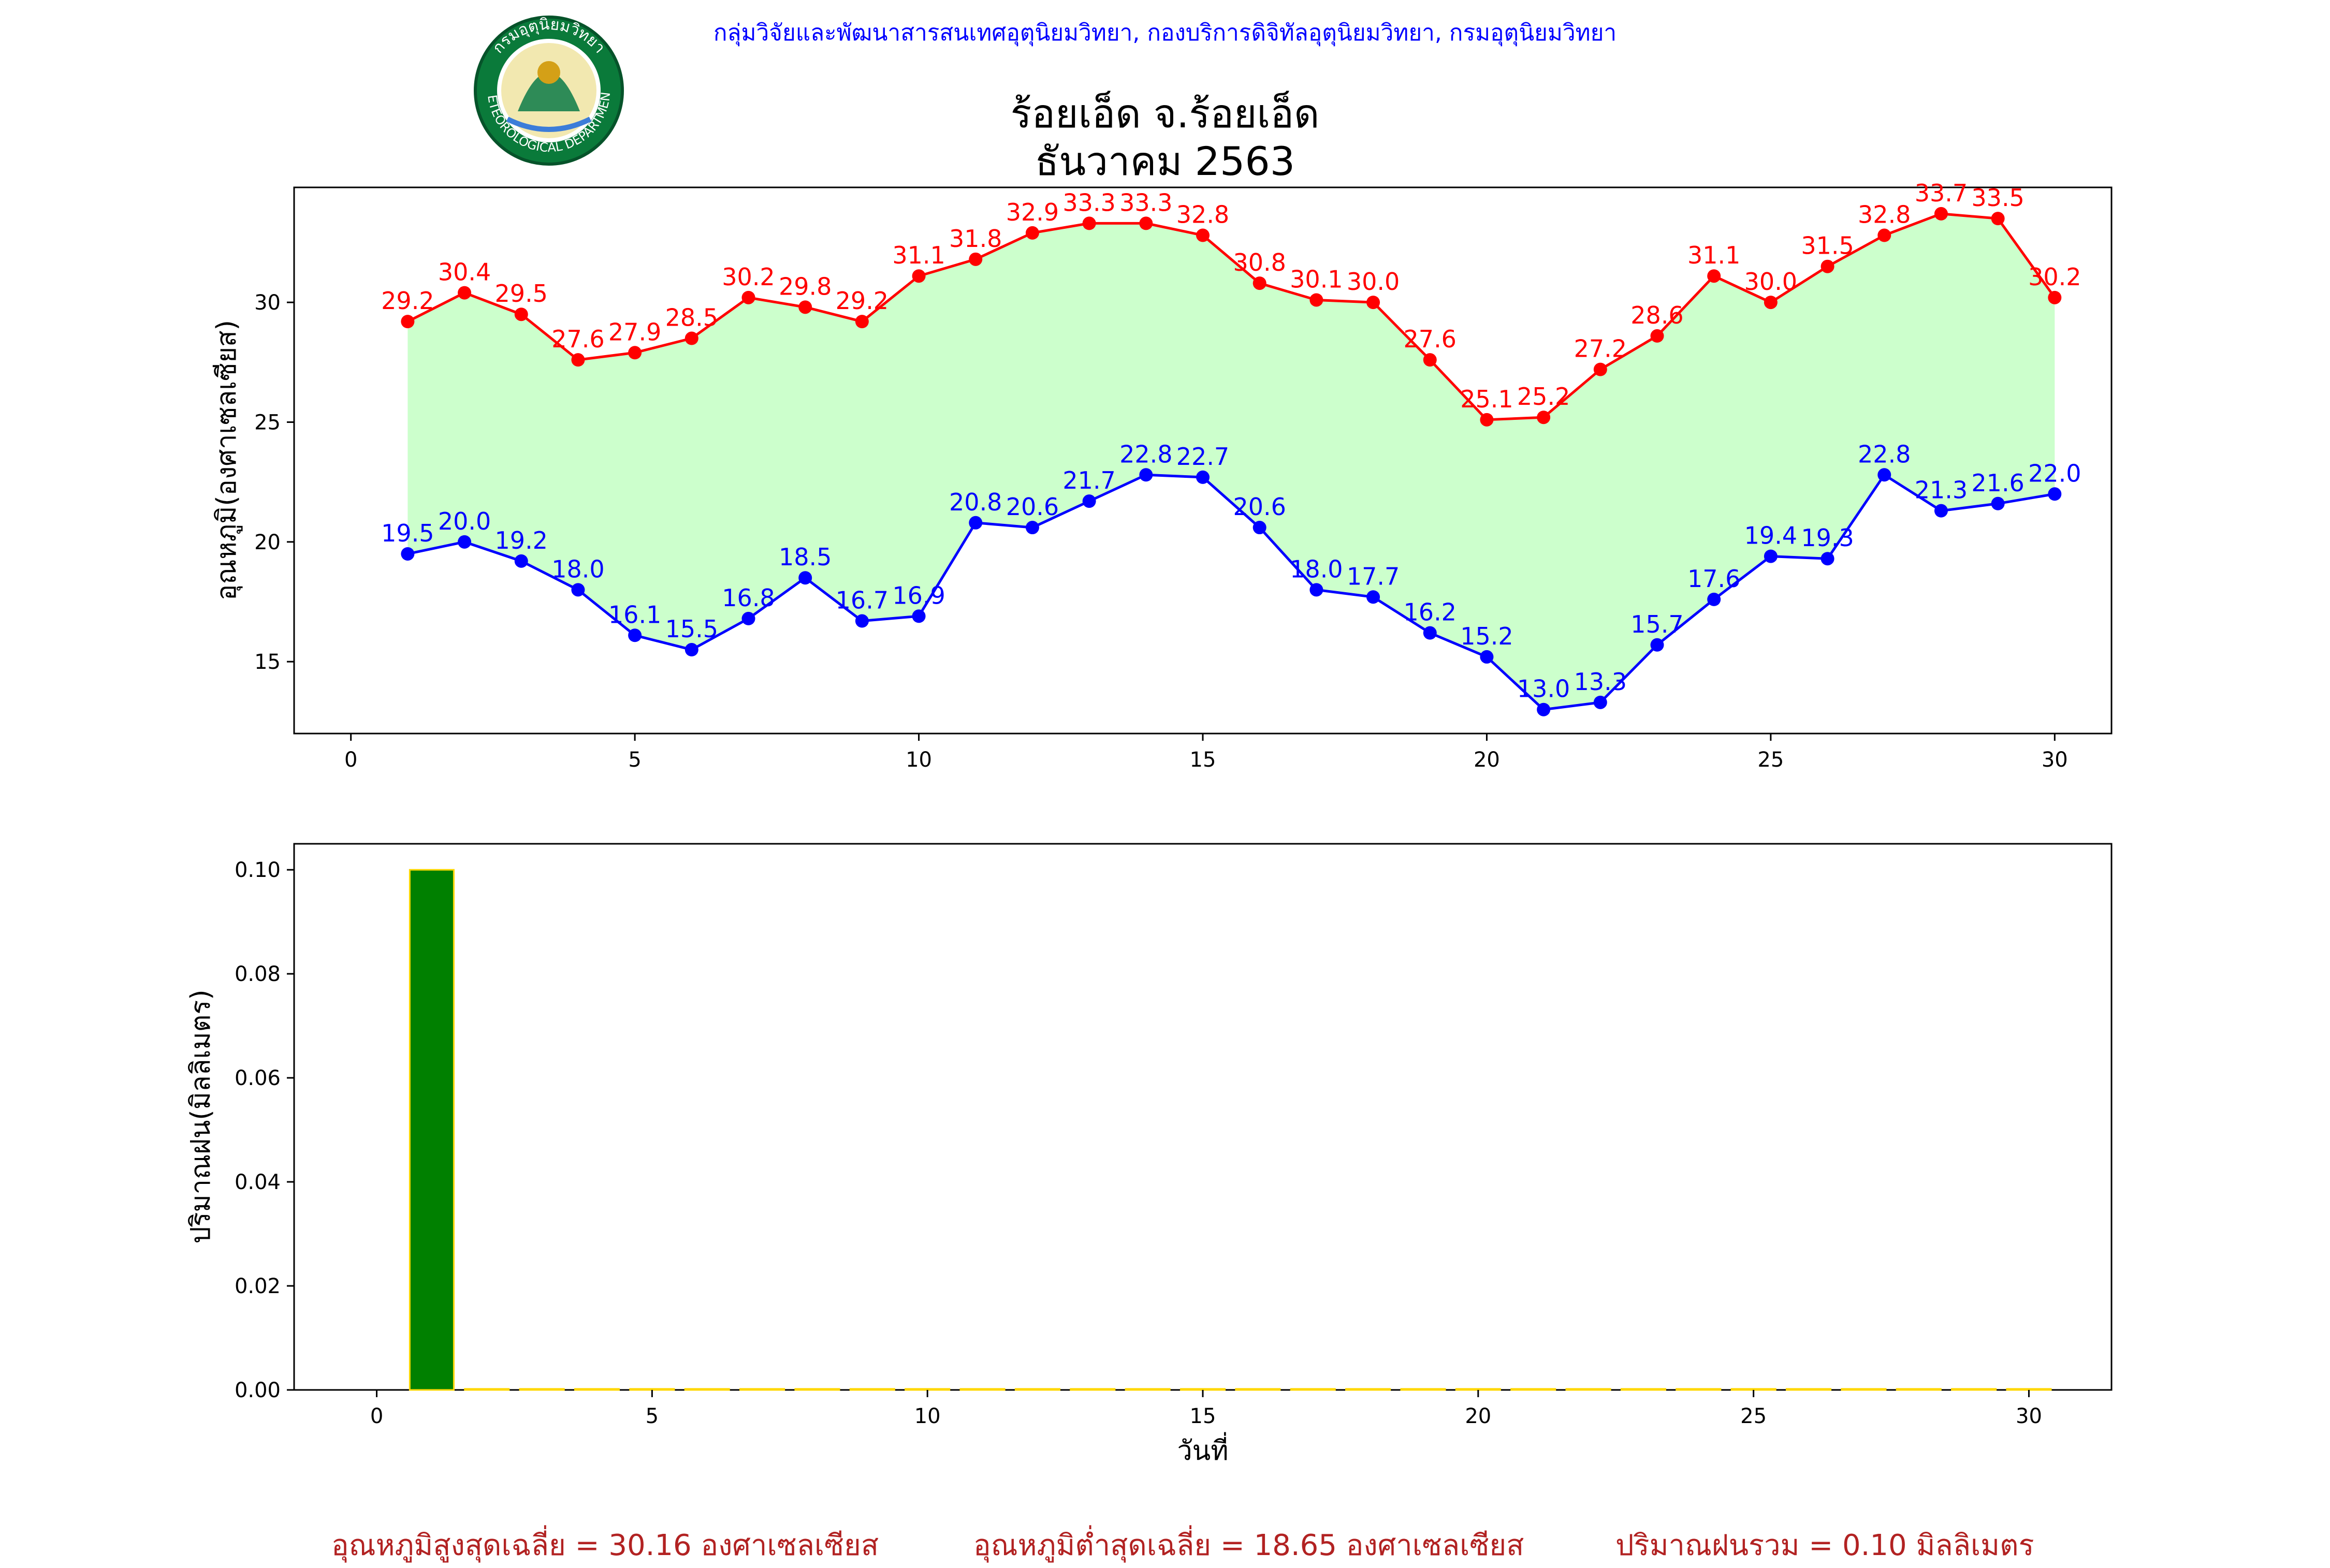  What do you see at coordinates (691, 318) in the screenshot?
I see `temp-max-label: 28.5` at bounding box center [691, 318].